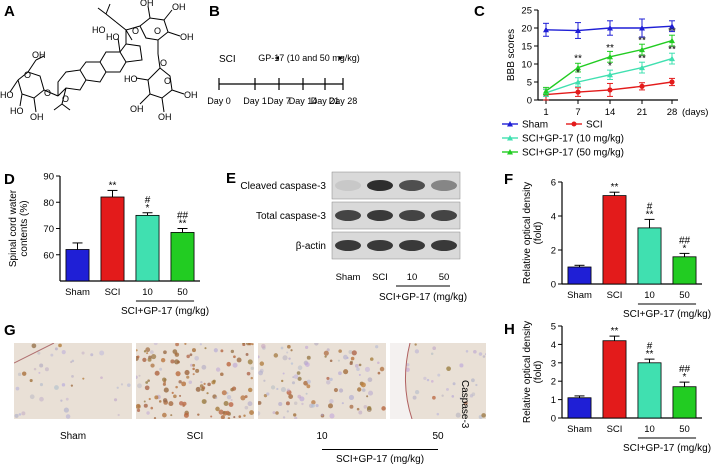  I want to click on legend-marker, so click(510, 124).